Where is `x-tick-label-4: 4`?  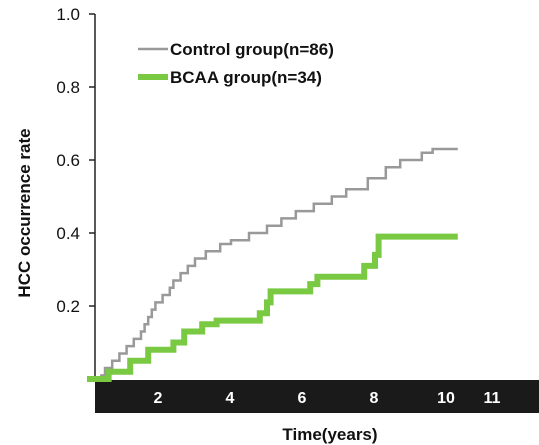
x-tick-label-4: 4 is located at coordinates (230, 398).